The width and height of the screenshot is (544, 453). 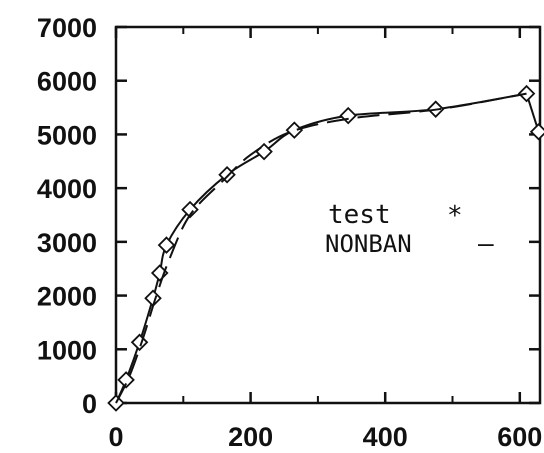 I want to click on y-tick-label: 5000, so click(x=67, y=135).